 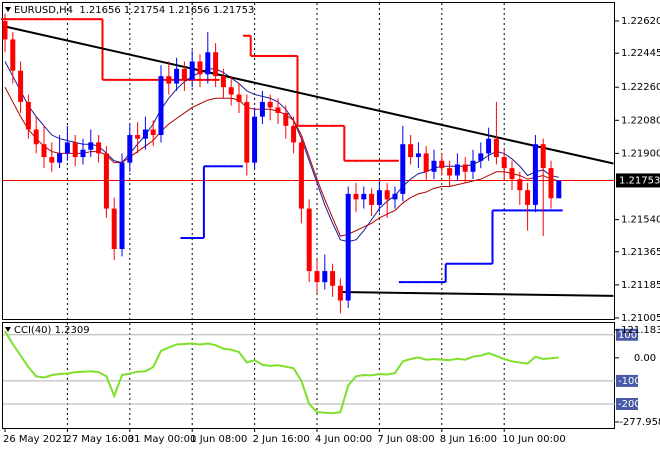 I want to click on y-tick-label: 0.00, so click(x=645, y=358).